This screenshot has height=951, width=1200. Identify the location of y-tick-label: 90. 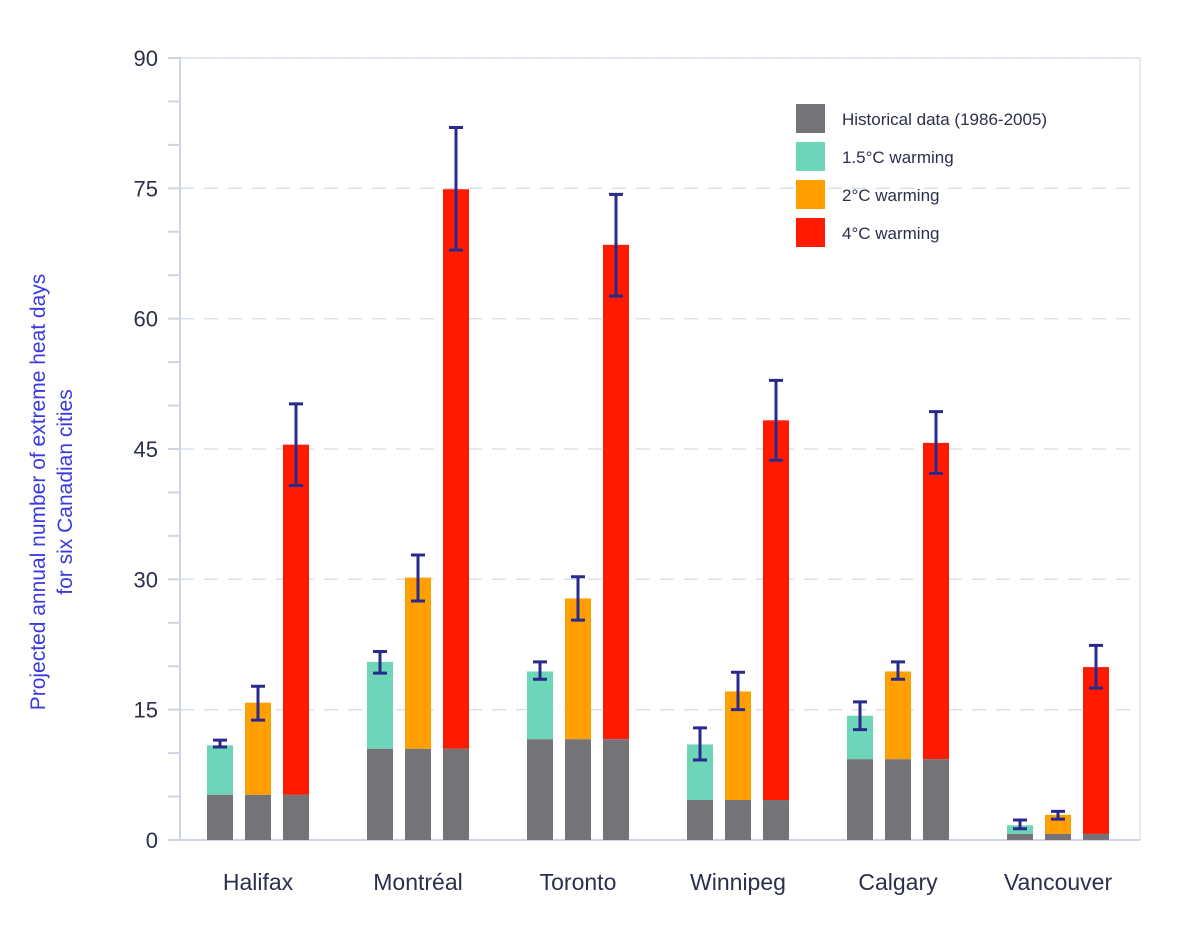
(146, 58).